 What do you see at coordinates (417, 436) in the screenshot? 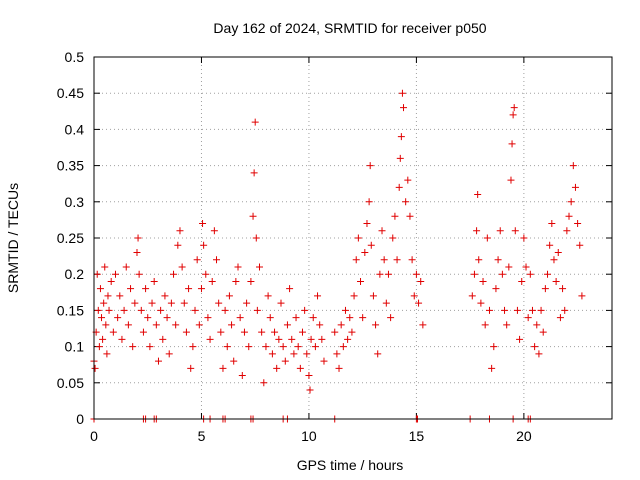
I see `x-tick-label: 15` at bounding box center [417, 436].